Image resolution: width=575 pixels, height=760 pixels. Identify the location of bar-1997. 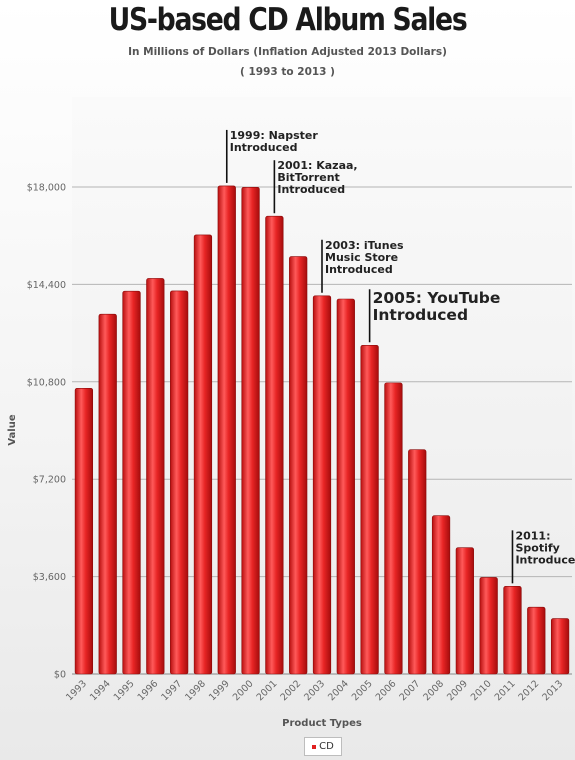
(179, 482).